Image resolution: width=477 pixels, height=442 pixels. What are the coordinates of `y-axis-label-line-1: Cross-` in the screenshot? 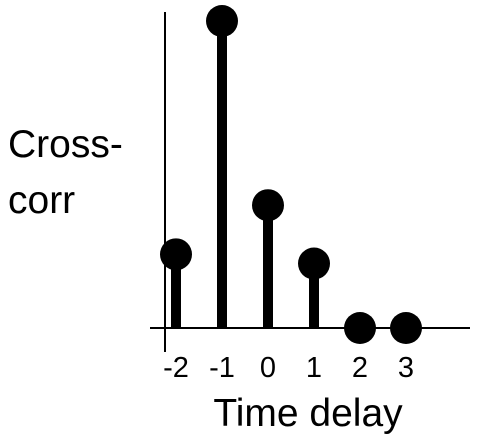 It's located at (65, 144).